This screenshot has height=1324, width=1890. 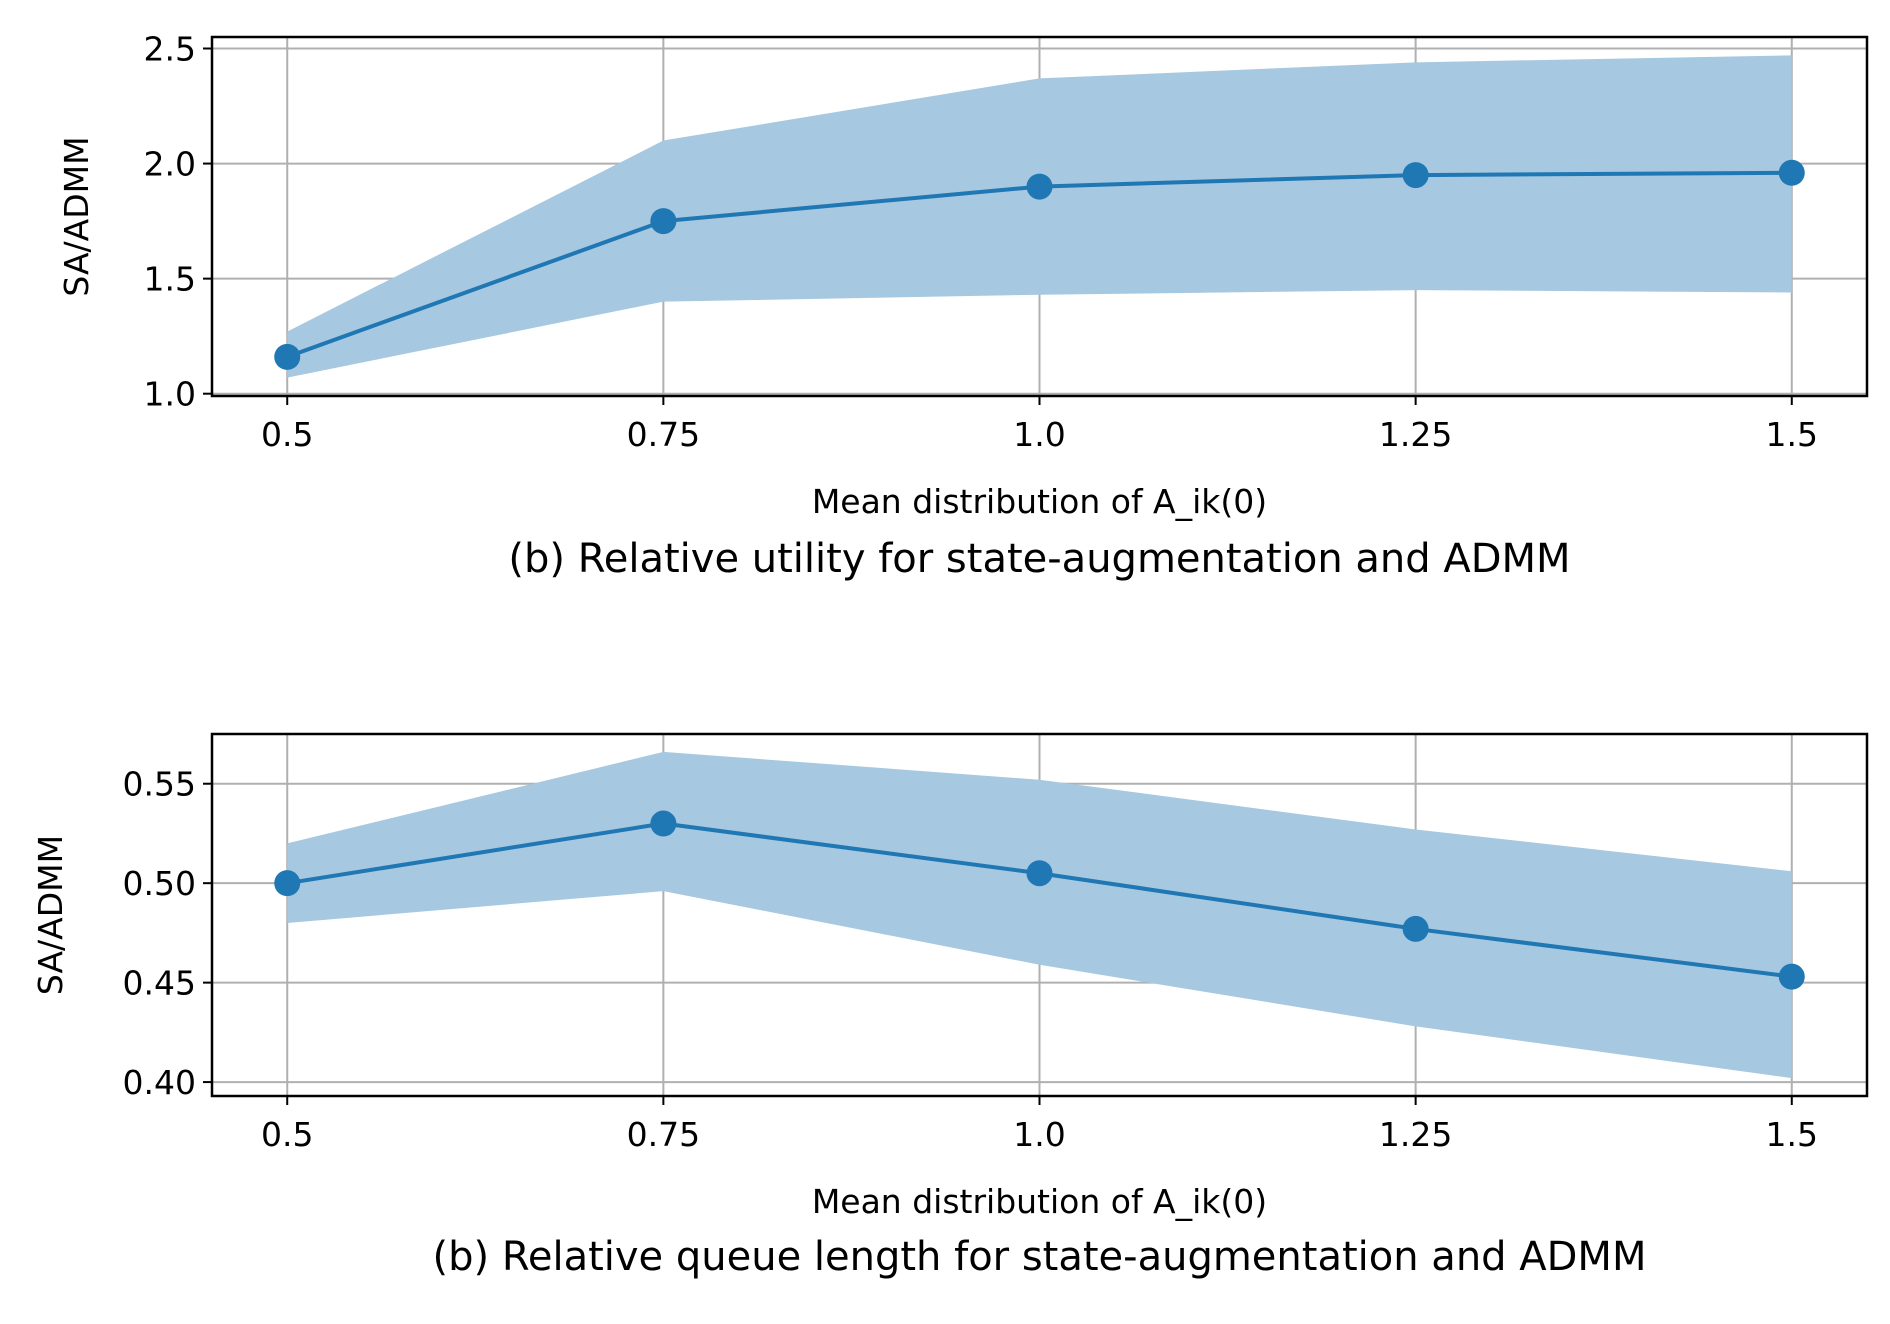 I want to click on y-tick-label: 1.0, so click(x=170, y=394).